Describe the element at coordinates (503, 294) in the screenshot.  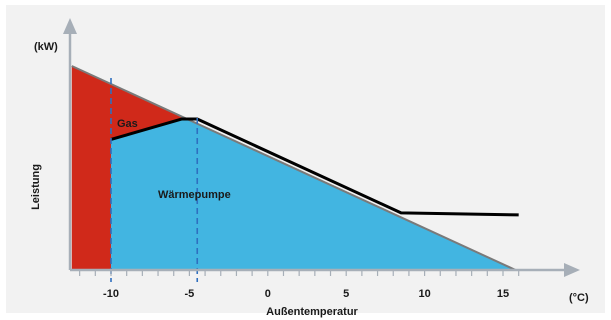
I see `x-tick-label: 15` at that location.